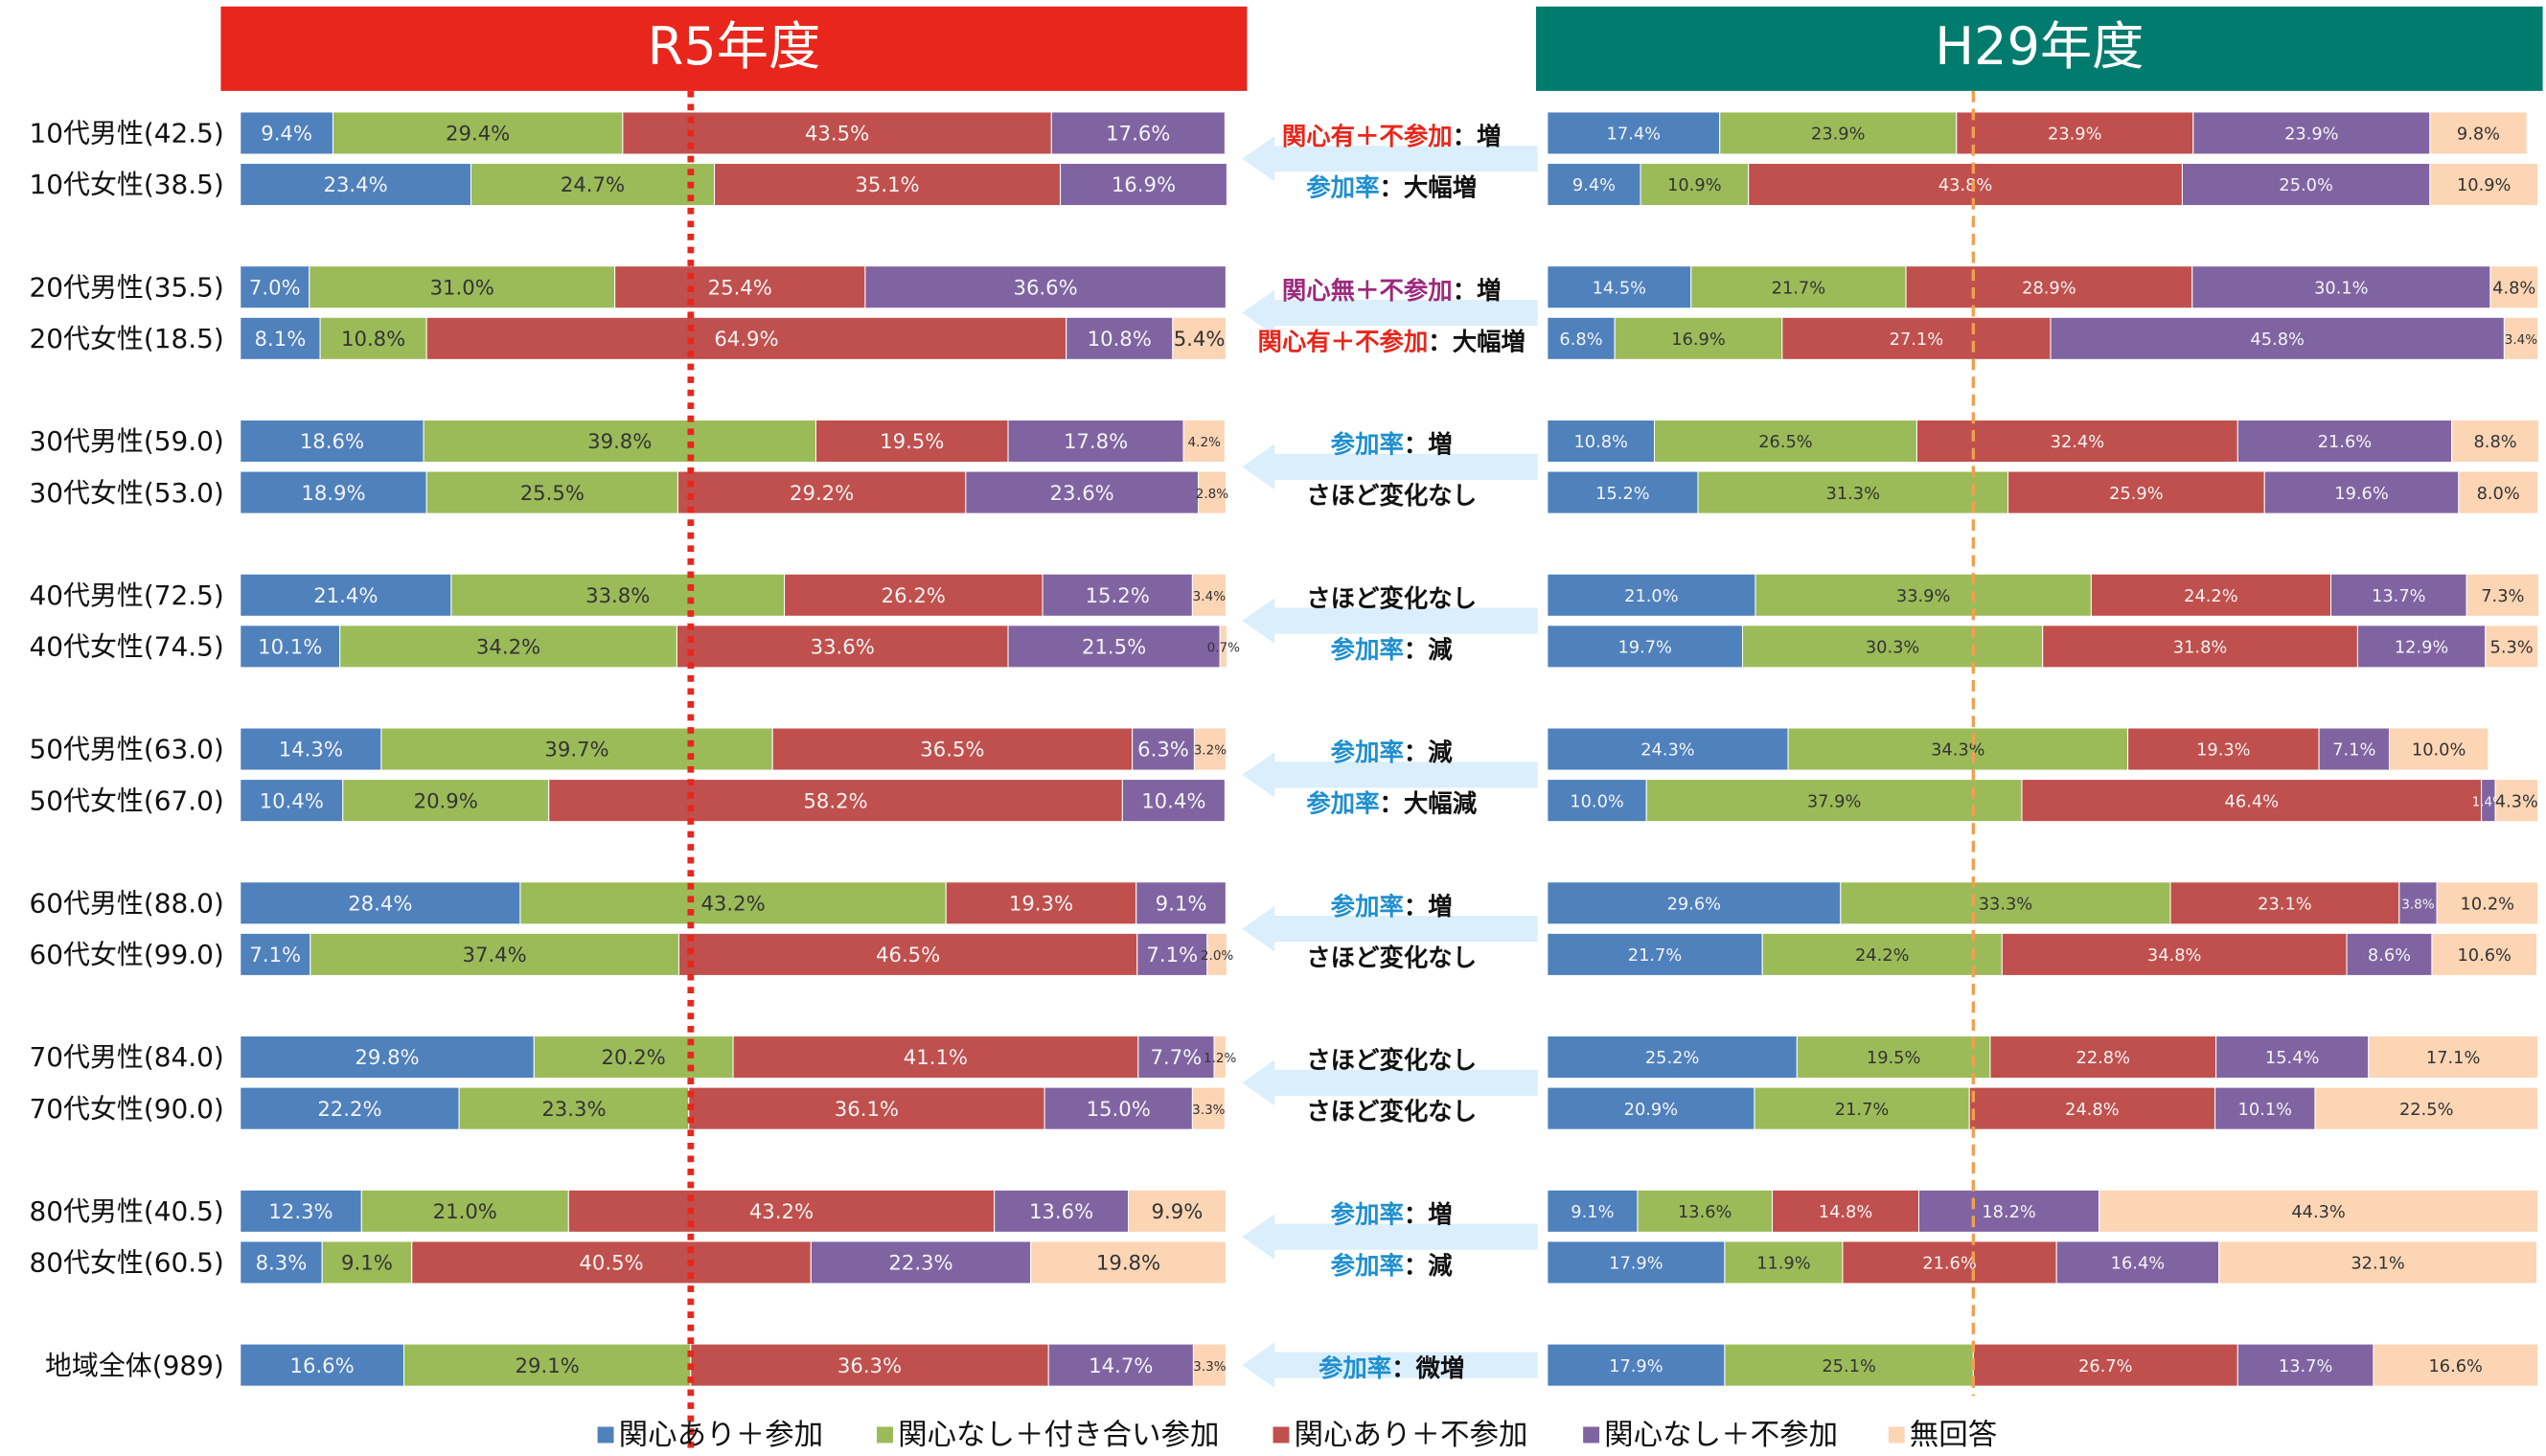 Image resolution: width=2546 pixels, height=1456 pixels. What do you see at coordinates (1846, 1212) in the screenshot?
I see `data-label: 14.8%` at bounding box center [1846, 1212].